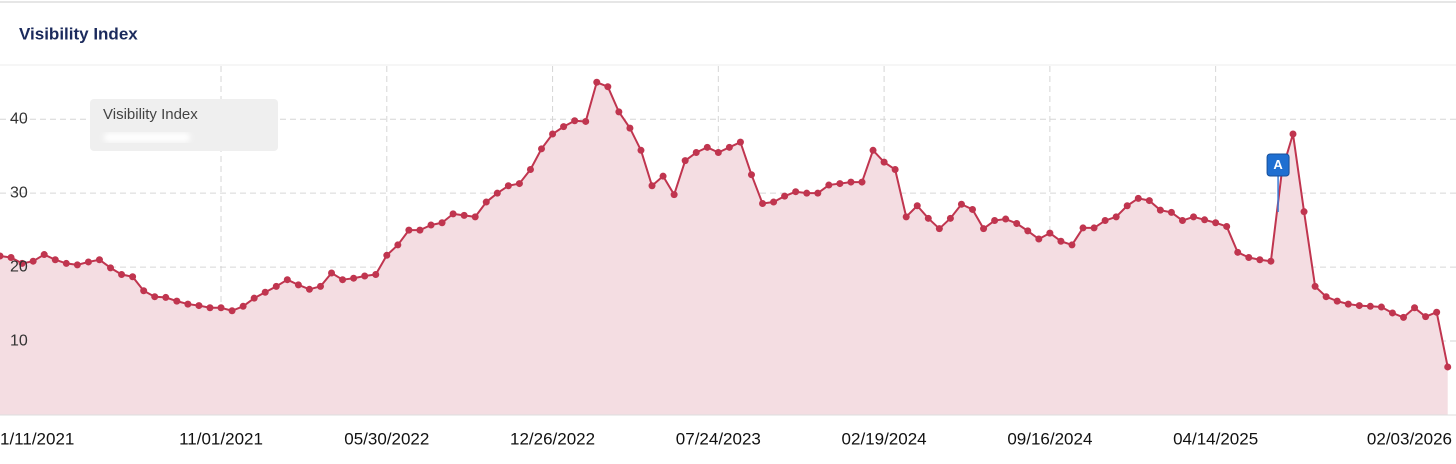  I want to click on x-tick-label: 05/30/2022, so click(386, 438).